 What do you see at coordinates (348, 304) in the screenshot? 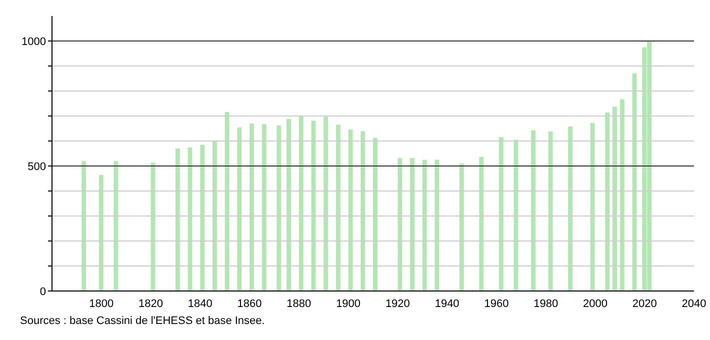
I see `x-tick-label: 1900` at bounding box center [348, 304].